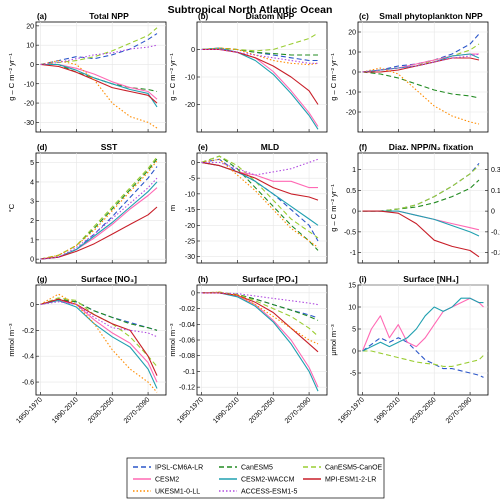 This screenshot has width=500, height=502. Describe the element at coordinates (30, 26) in the screenshot. I see `y-tick-label: 20` at that location.